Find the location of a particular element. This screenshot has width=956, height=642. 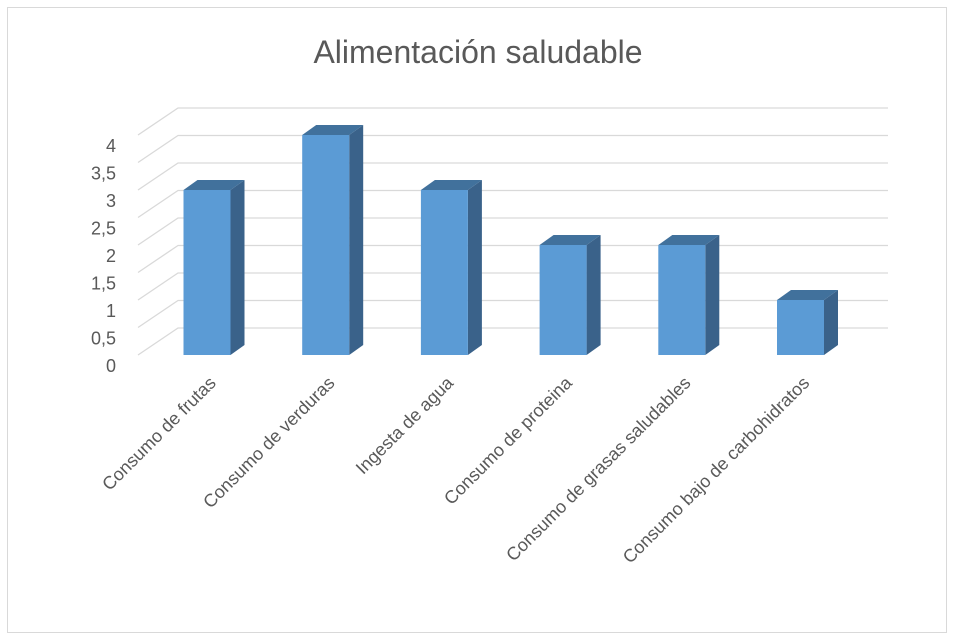

y-tick-label: 1,5 is located at coordinates (103, 284).